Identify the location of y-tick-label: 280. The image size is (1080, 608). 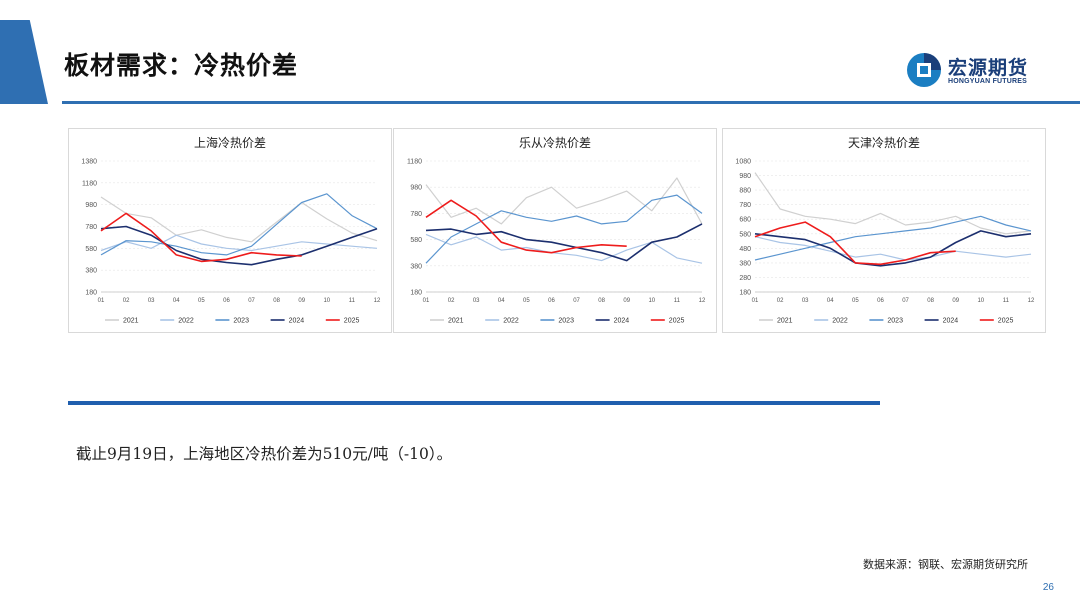
(745, 278).